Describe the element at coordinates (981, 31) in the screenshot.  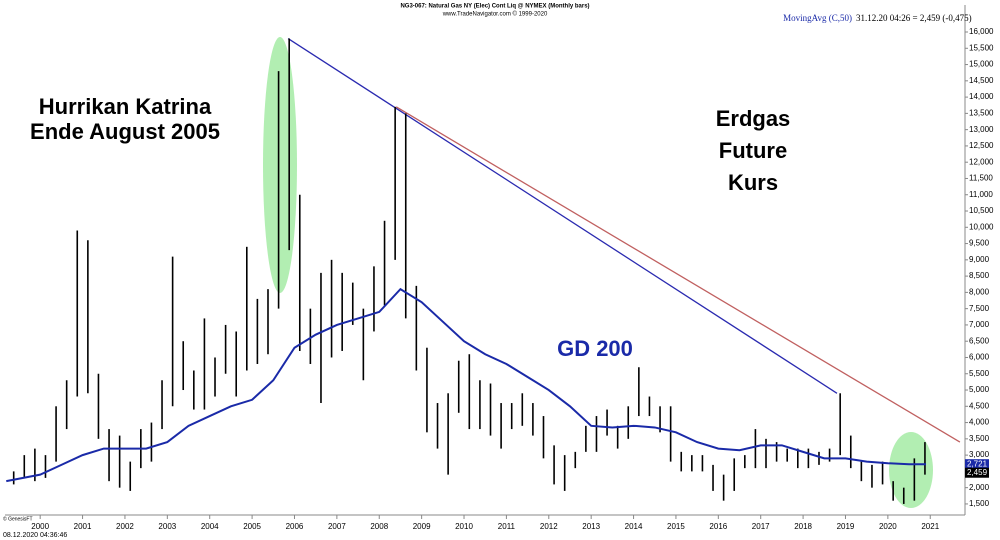
I see `y-tick-label: 16,000` at that location.